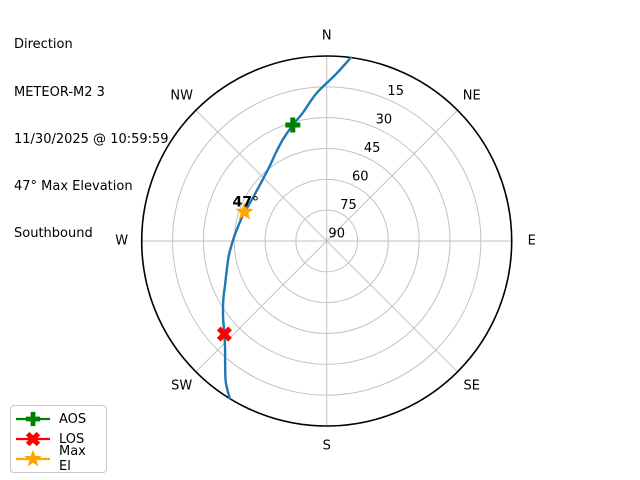 Image resolution: width=640 pixels, height=480 pixels. I want to click on title-line-max-elev: 47° Max Elevation, so click(73, 186).